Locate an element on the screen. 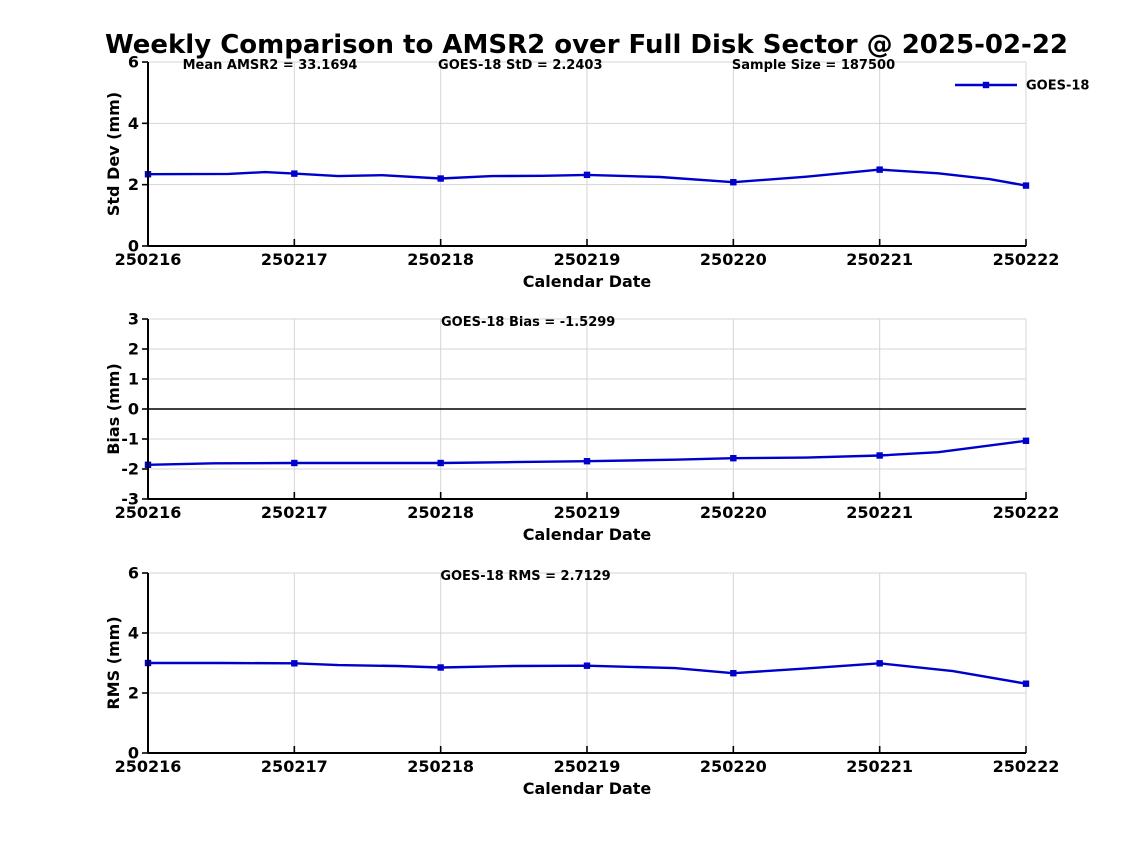 Image resolution: width=1135 pixels, height=855 pixels. legend-marker is located at coordinates (986, 85).